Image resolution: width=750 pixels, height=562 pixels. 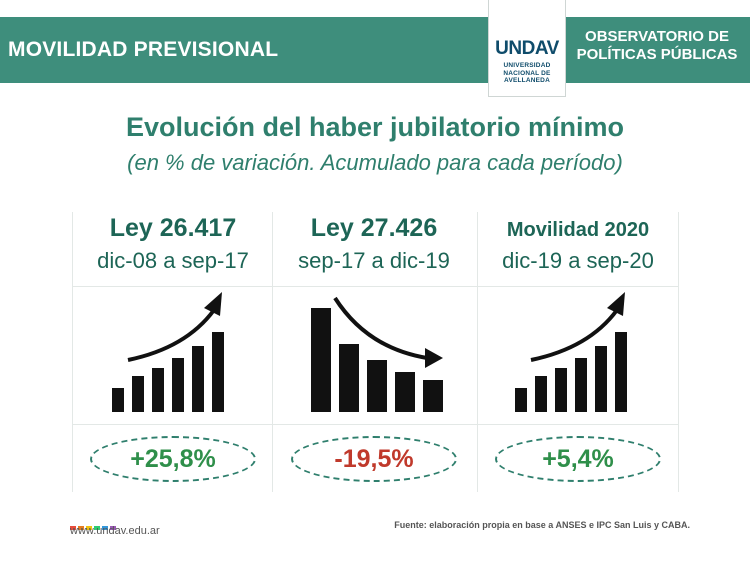 What do you see at coordinates (173, 228) in the screenshot?
I see `panel-law: Ley 26.417` at bounding box center [173, 228].